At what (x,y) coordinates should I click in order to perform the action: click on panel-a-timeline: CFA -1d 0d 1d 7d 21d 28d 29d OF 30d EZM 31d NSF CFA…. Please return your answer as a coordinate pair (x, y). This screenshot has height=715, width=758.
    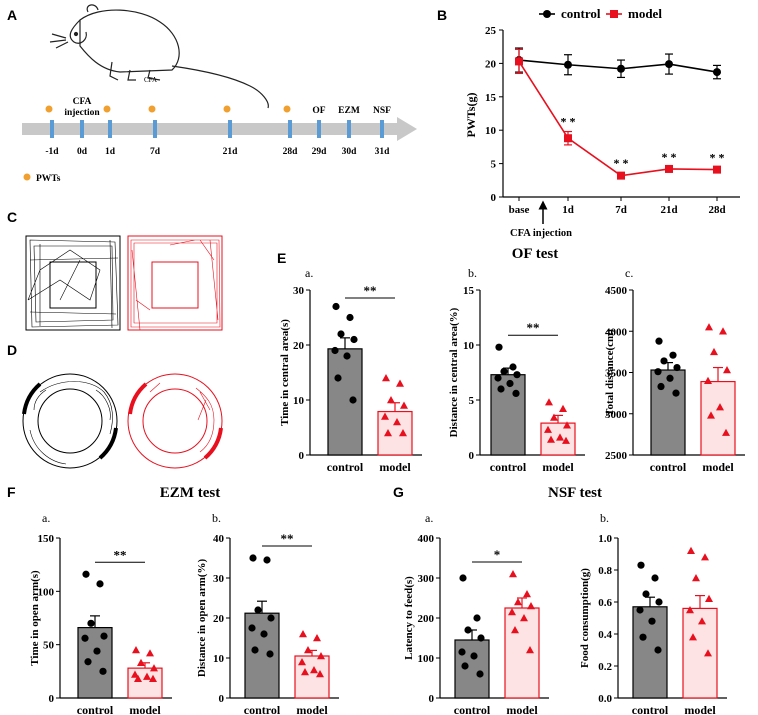
    Looking at the image, I should click on (219, 94).